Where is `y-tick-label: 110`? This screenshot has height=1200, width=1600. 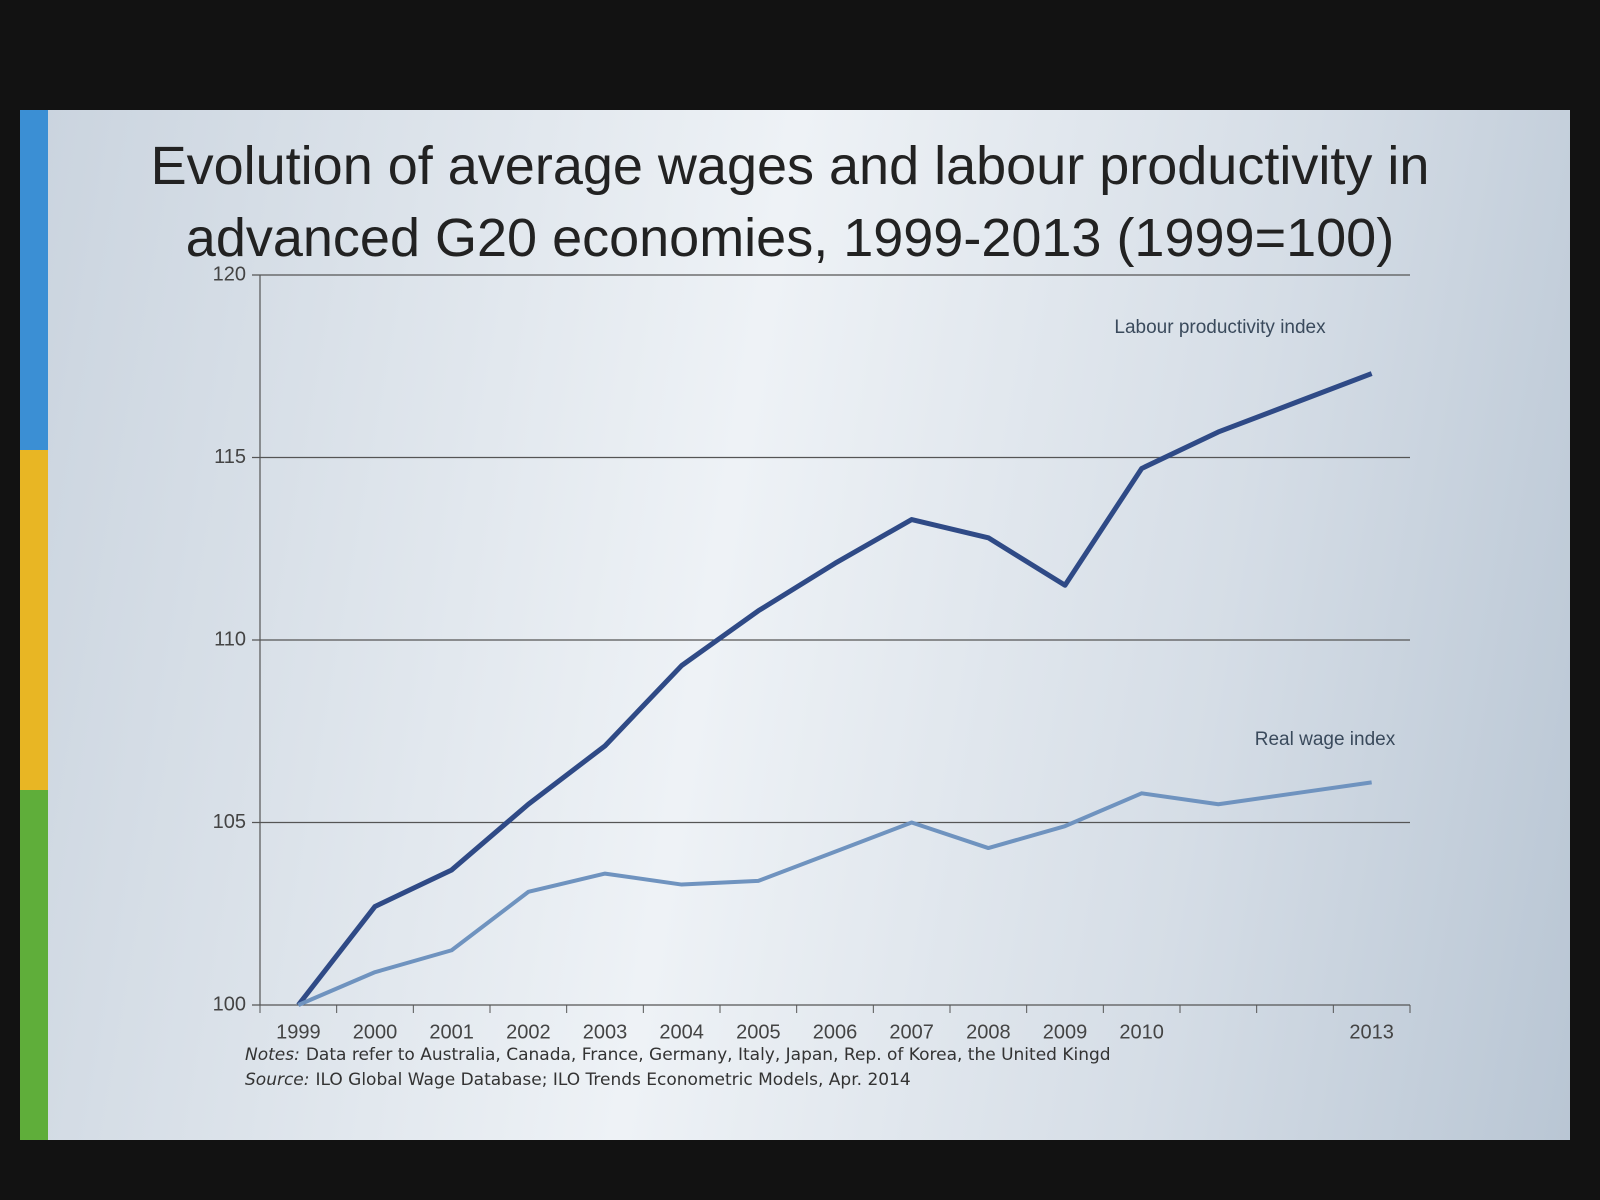 y-tick-label: 110 is located at coordinates (230, 639).